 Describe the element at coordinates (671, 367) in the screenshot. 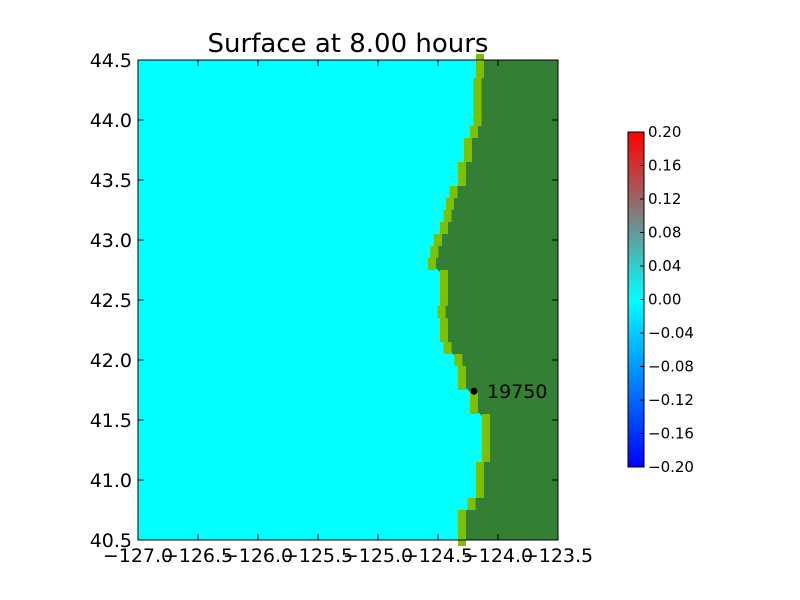

I see `colorbar-tick-label: −0.08` at that location.